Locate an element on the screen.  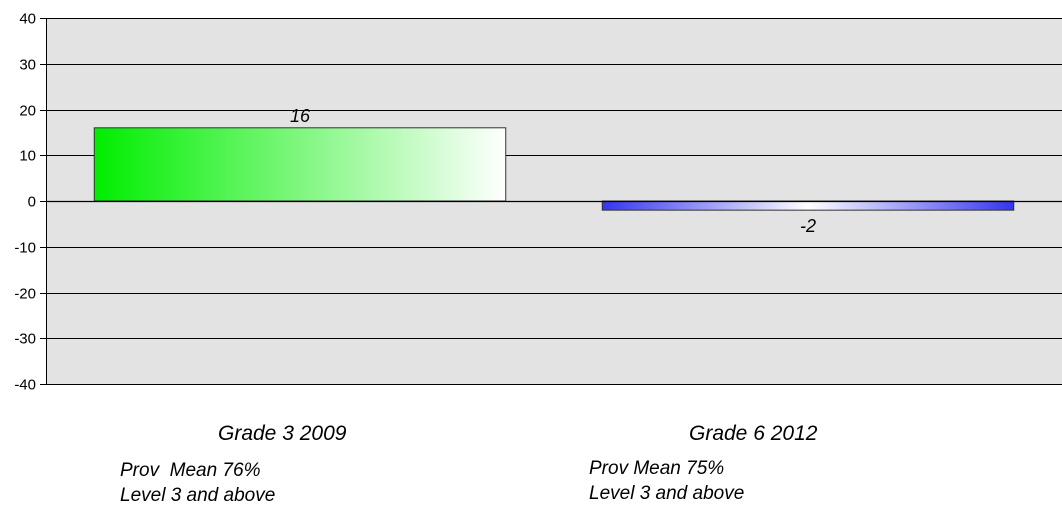
y-tick-label: 0 is located at coordinates (32, 202).